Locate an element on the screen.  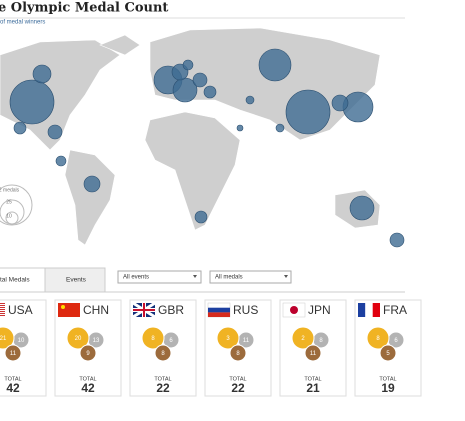
total-count: 21 is located at coordinates (313, 388).